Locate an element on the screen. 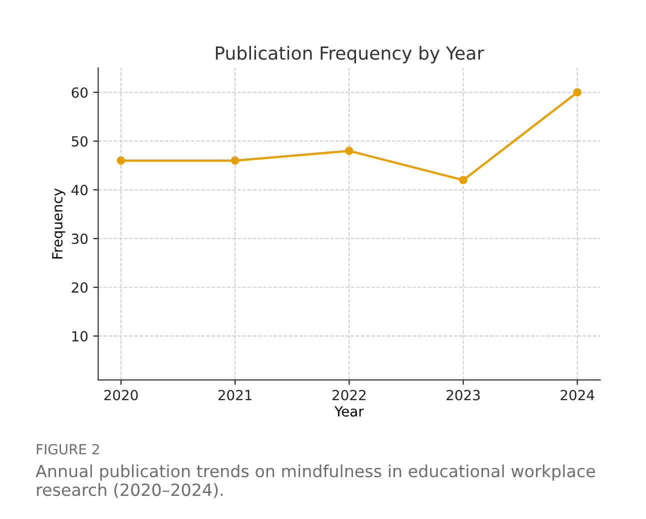  x-tick-label: 2022 is located at coordinates (349, 395).